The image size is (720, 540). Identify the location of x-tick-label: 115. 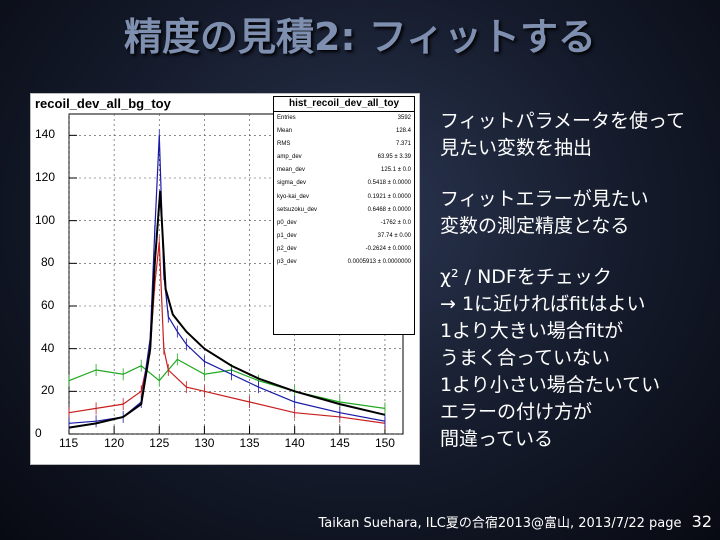
(69, 443).